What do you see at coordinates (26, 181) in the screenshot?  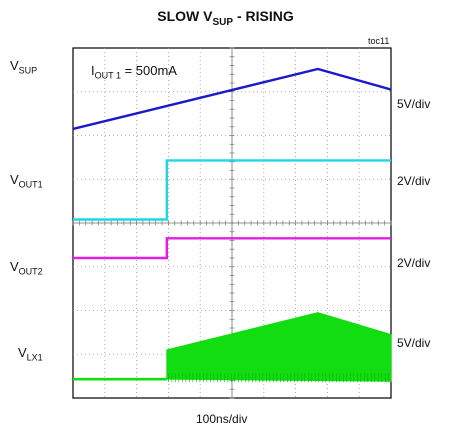 I see `channel-label-vout1: VOUT1` at bounding box center [26, 181].